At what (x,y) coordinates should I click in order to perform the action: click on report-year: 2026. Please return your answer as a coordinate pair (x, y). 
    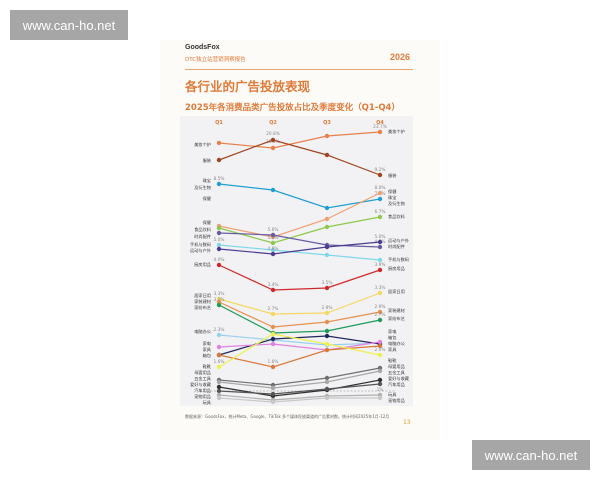
    Looking at the image, I should click on (400, 57).